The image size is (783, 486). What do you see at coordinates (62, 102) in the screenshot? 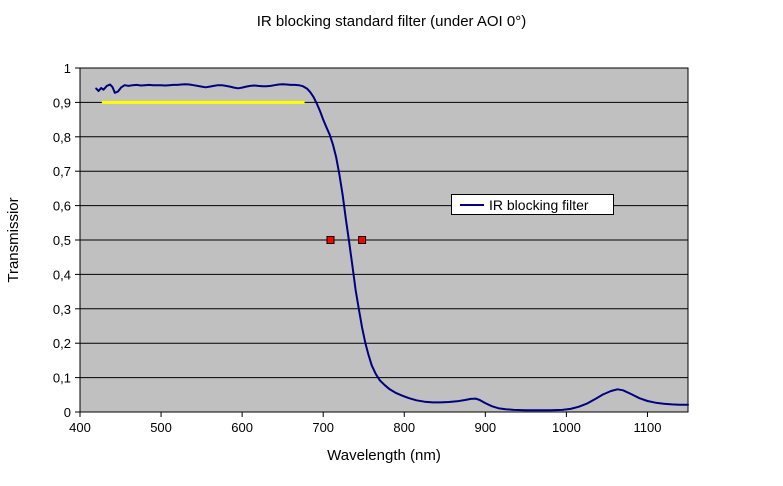
I see `y-tick-label: 0,9` at bounding box center [62, 102].